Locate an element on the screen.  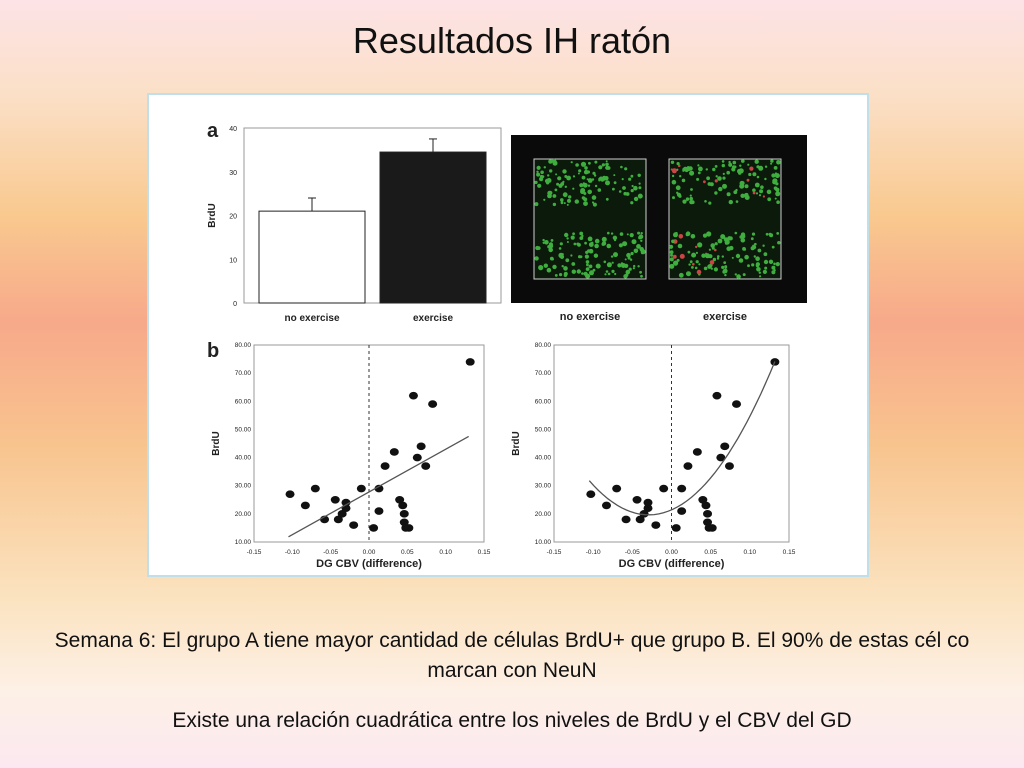
panel-b-label: b is located at coordinates (213, 351).